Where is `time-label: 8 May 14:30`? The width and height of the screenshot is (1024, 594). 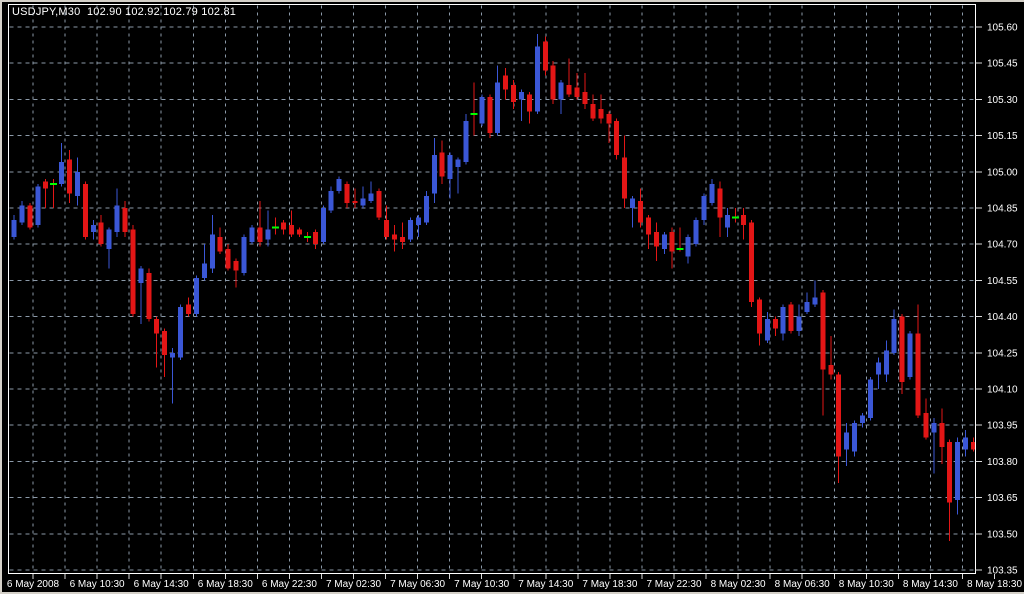 time-label: 8 May 14:30 is located at coordinates (930, 584).